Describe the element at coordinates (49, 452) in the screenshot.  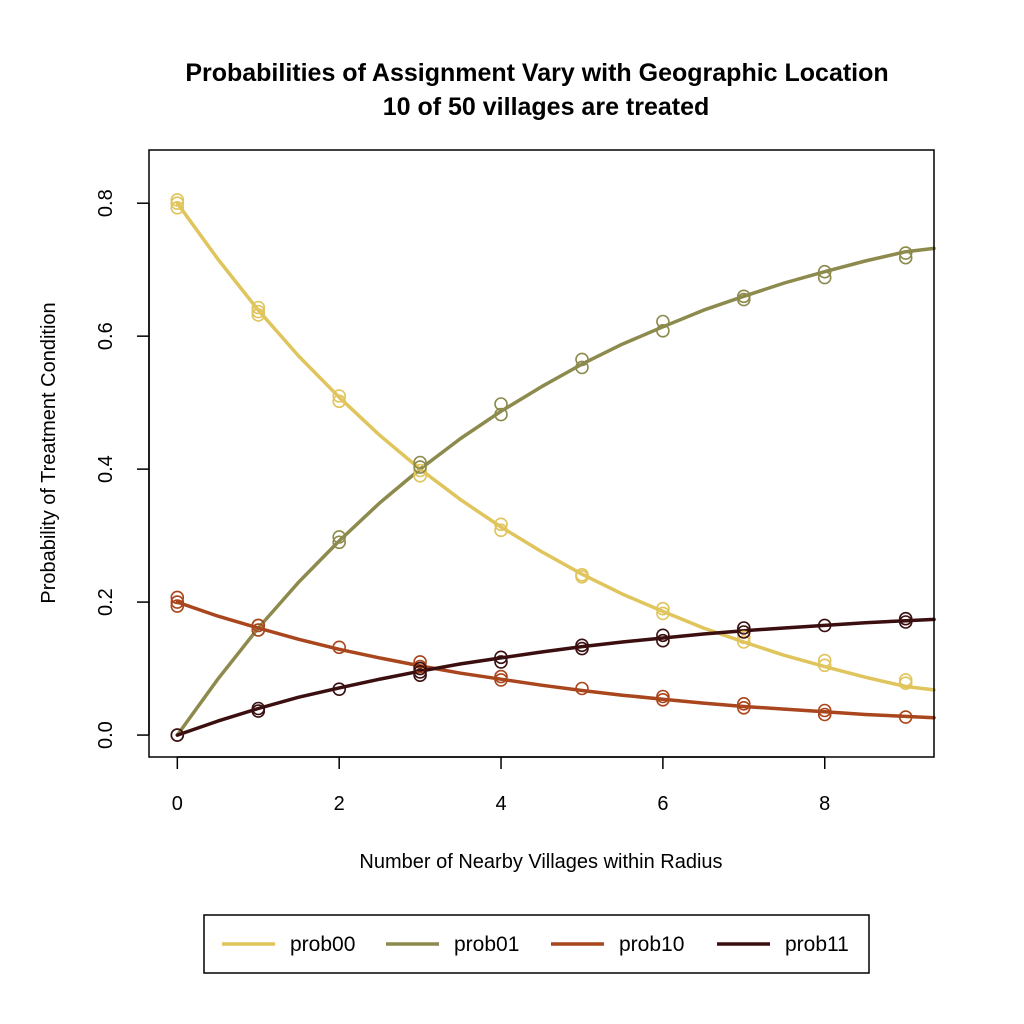
I see `y-axis-label: Probability of Treatment Condition` at that location.